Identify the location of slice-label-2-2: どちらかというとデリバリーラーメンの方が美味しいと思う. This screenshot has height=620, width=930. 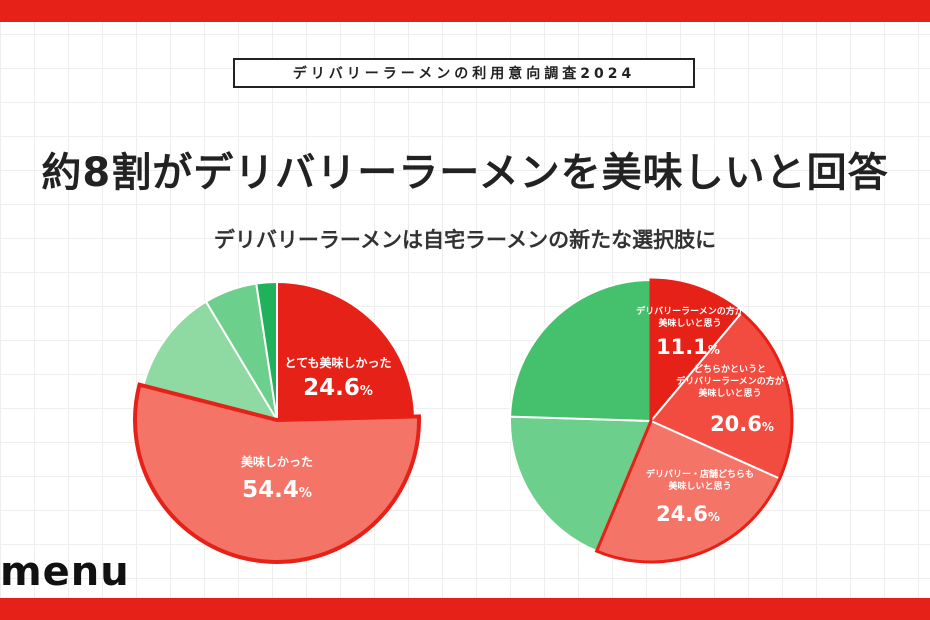
(730, 381).